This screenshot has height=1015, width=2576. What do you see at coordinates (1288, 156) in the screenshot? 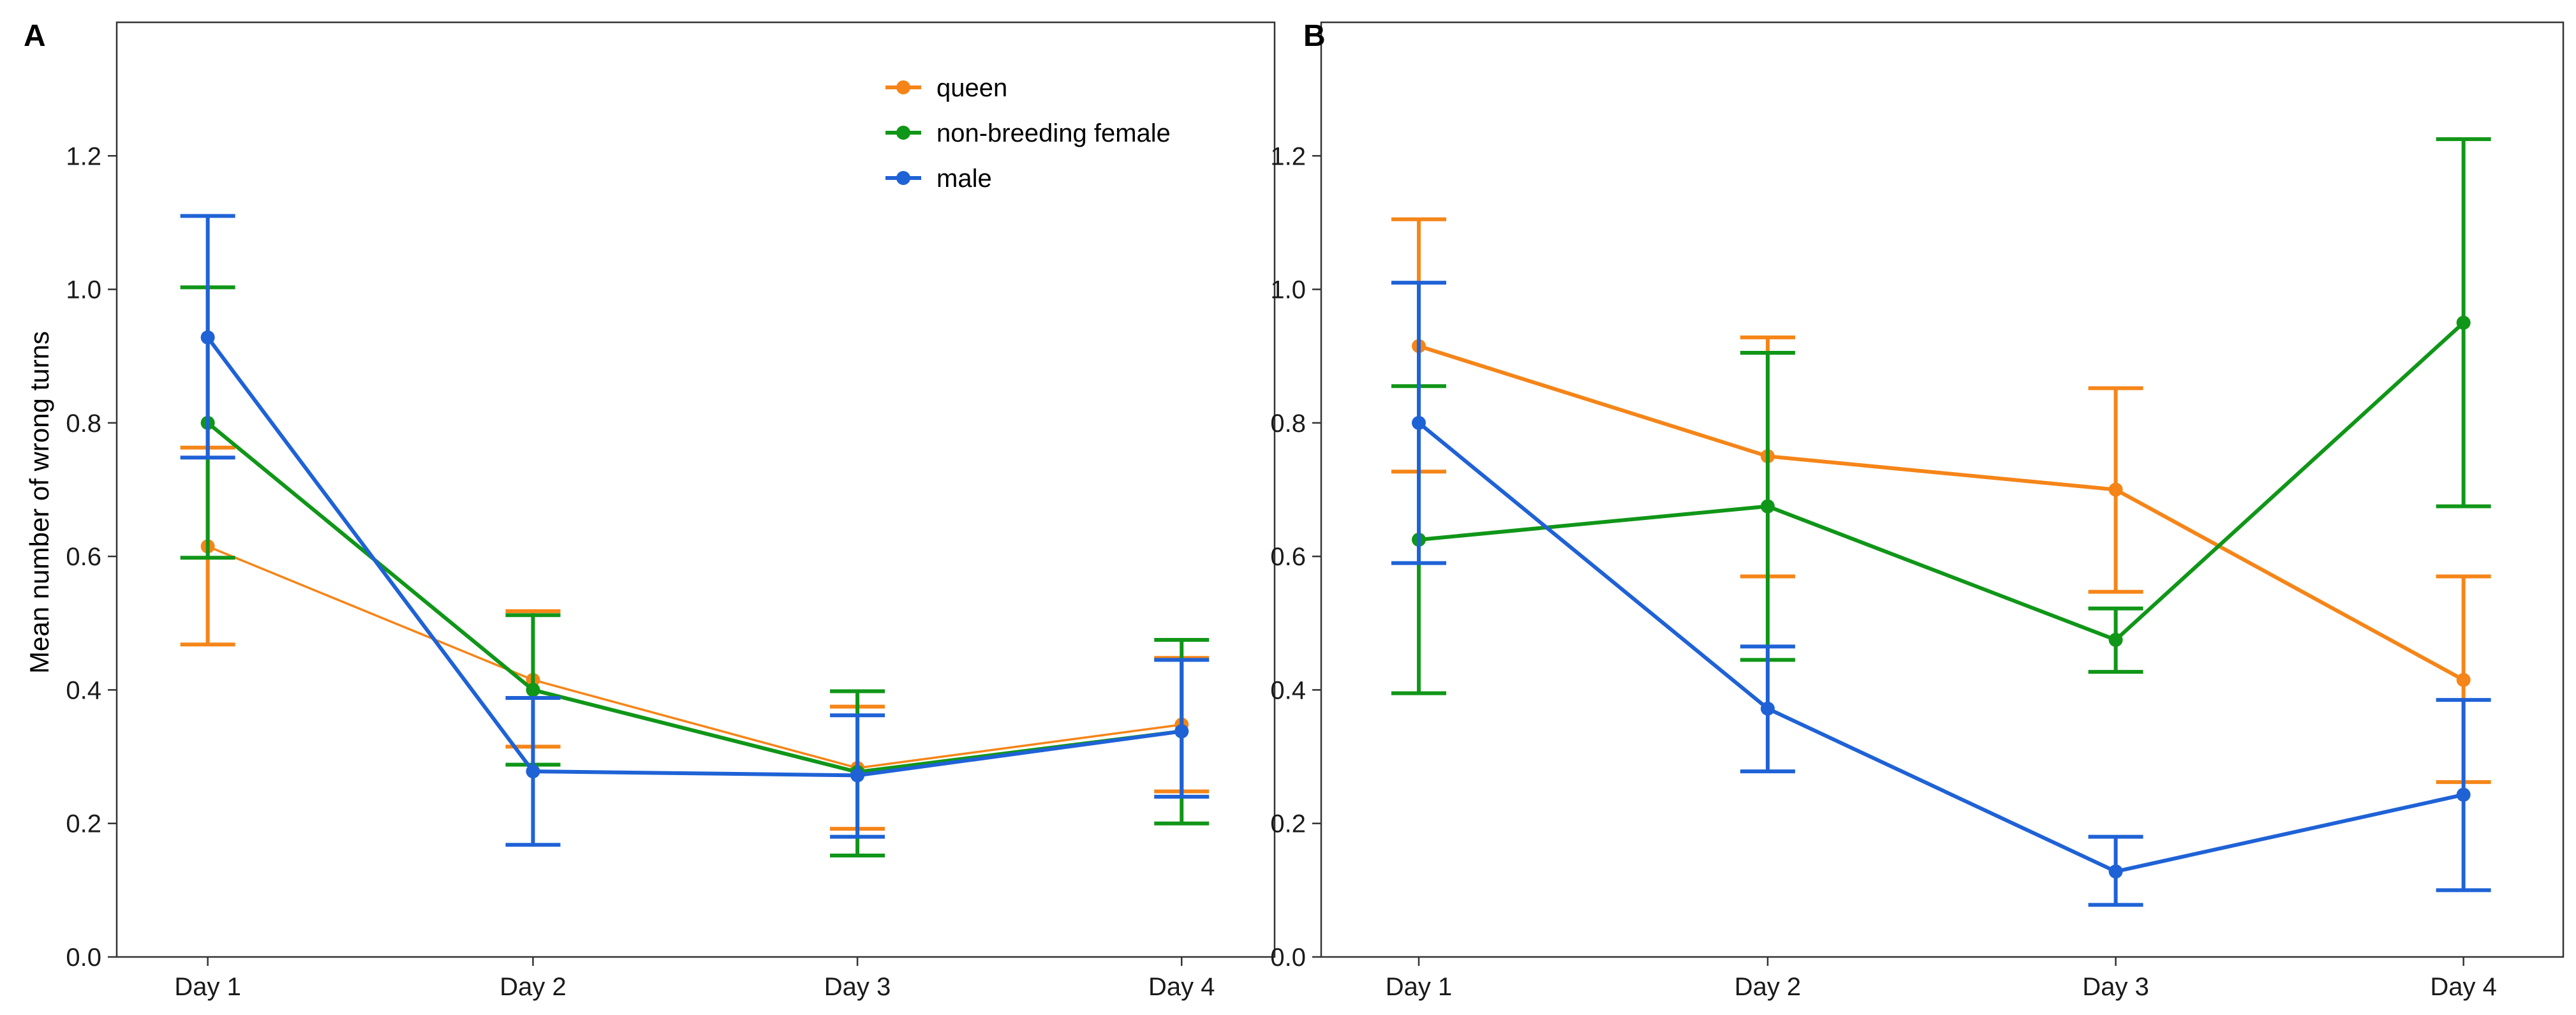
I see `y-tick-label-b-6: 1.2` at bounding box center [1288, 156].